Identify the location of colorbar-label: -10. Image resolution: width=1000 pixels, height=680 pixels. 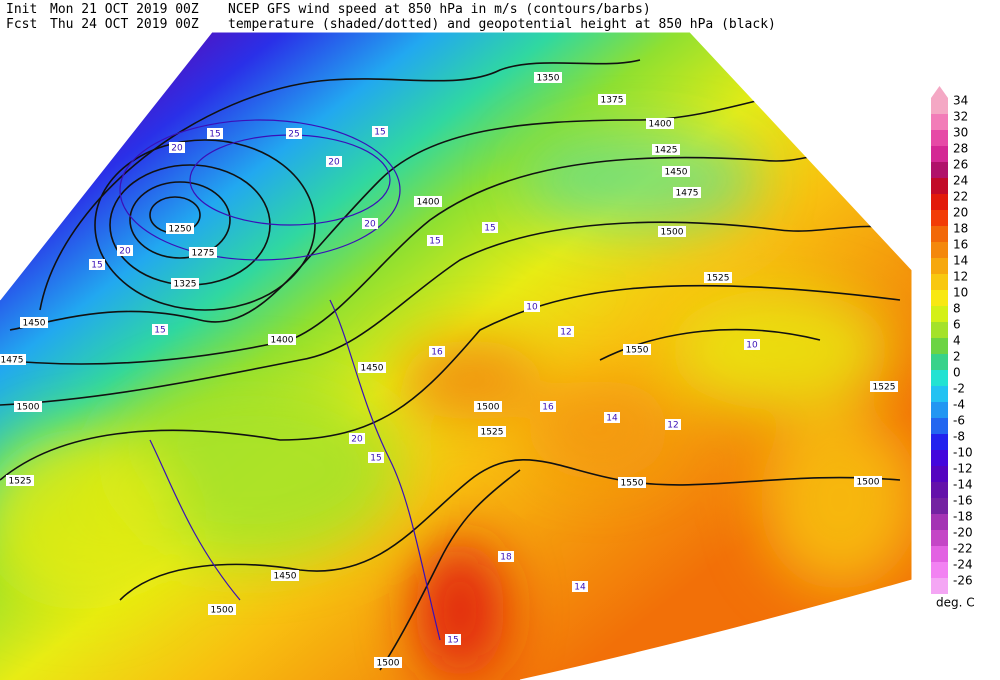
(963, 453).